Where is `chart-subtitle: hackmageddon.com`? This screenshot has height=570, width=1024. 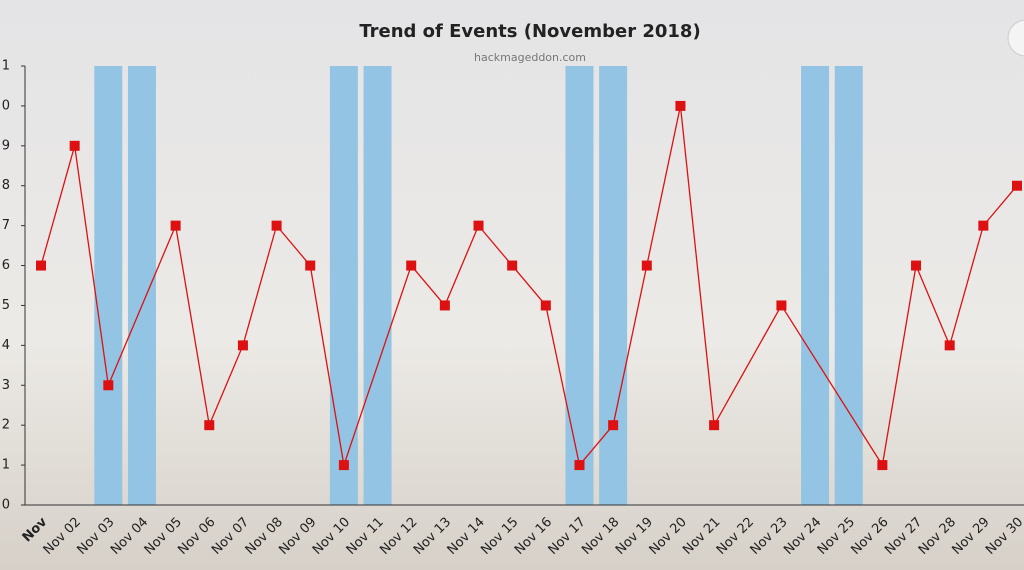 chart-subtitle: hackmageddon.com is located at coordinates (530, 57).